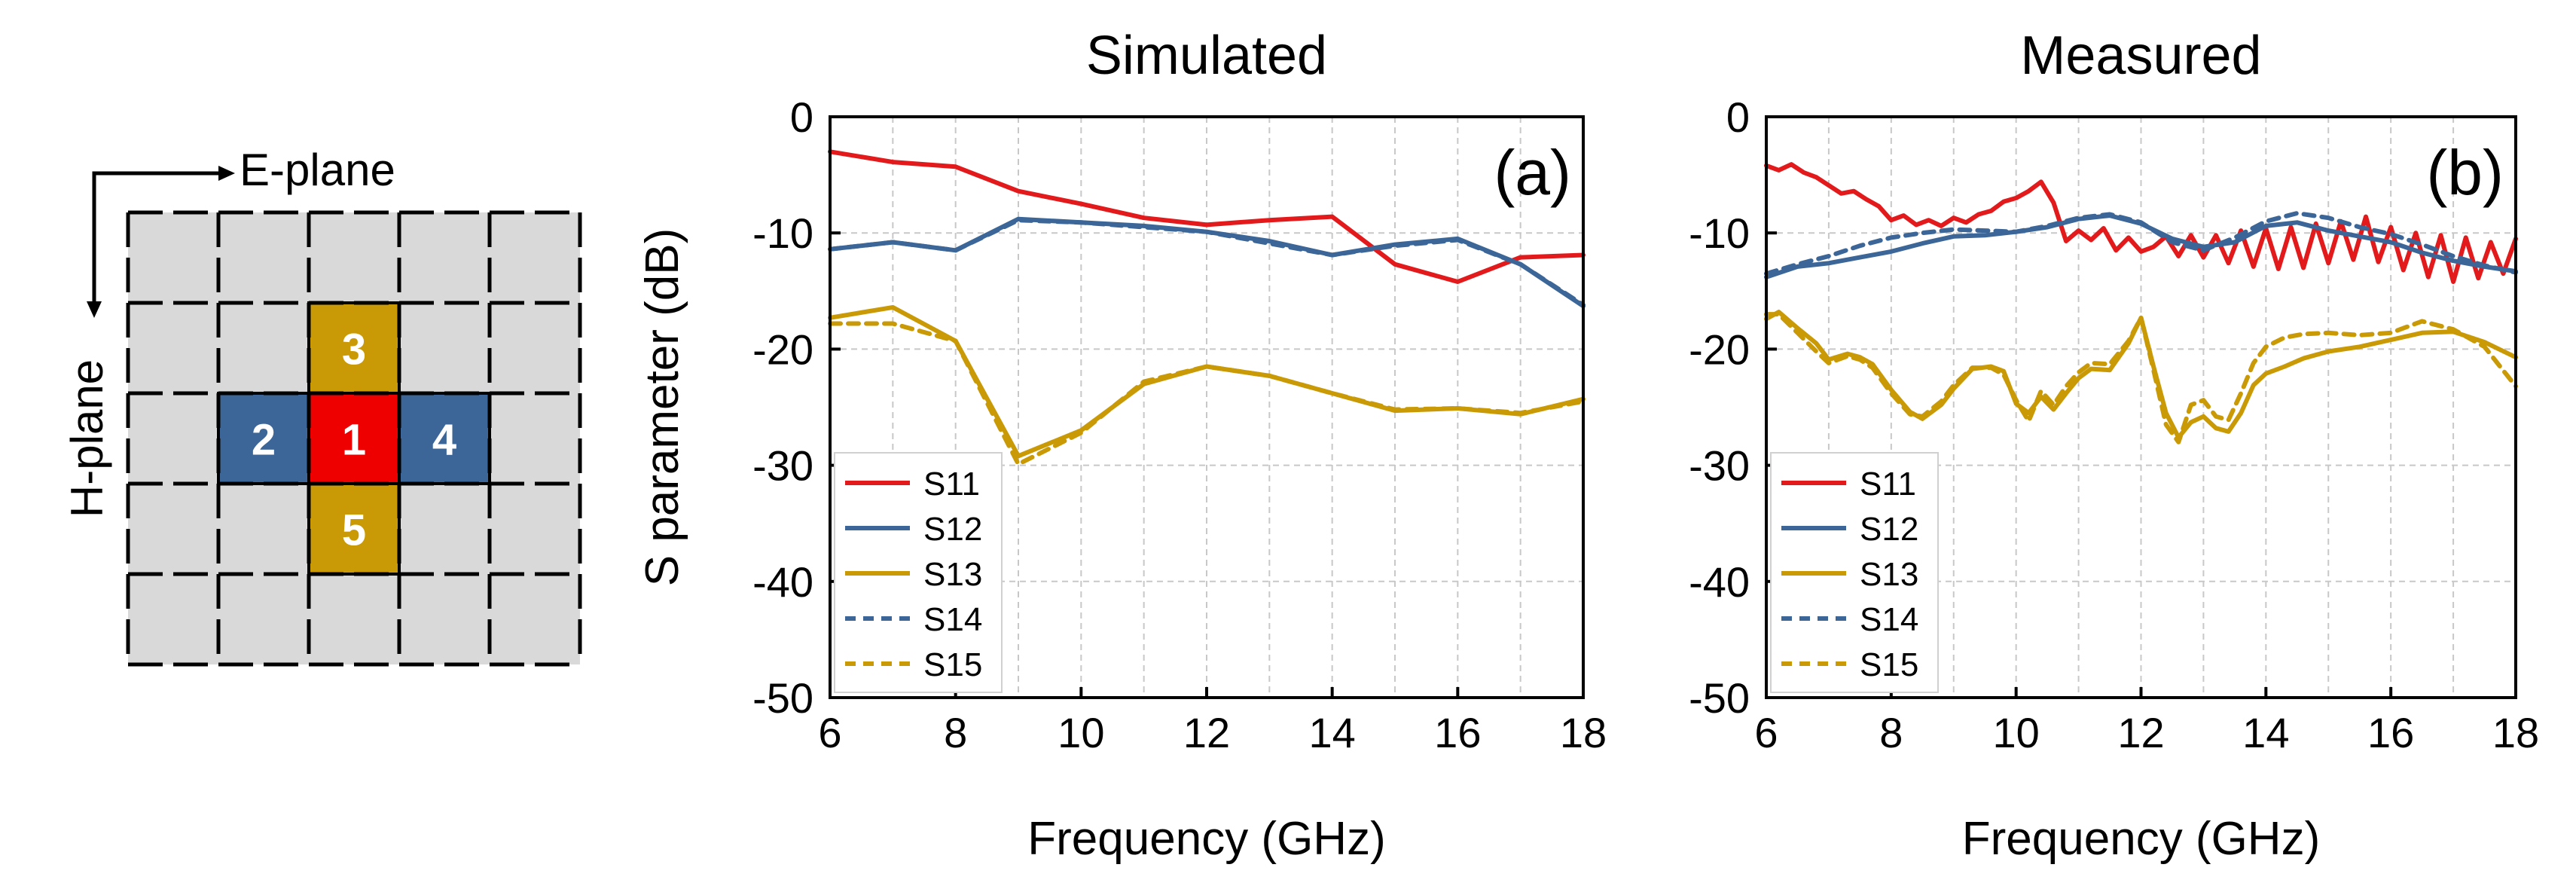 This screenshot has height=895, width=2576. Describe the element at coordinates (1533, 172) in the screenshot. I see `panel-label: (a)` at that location.